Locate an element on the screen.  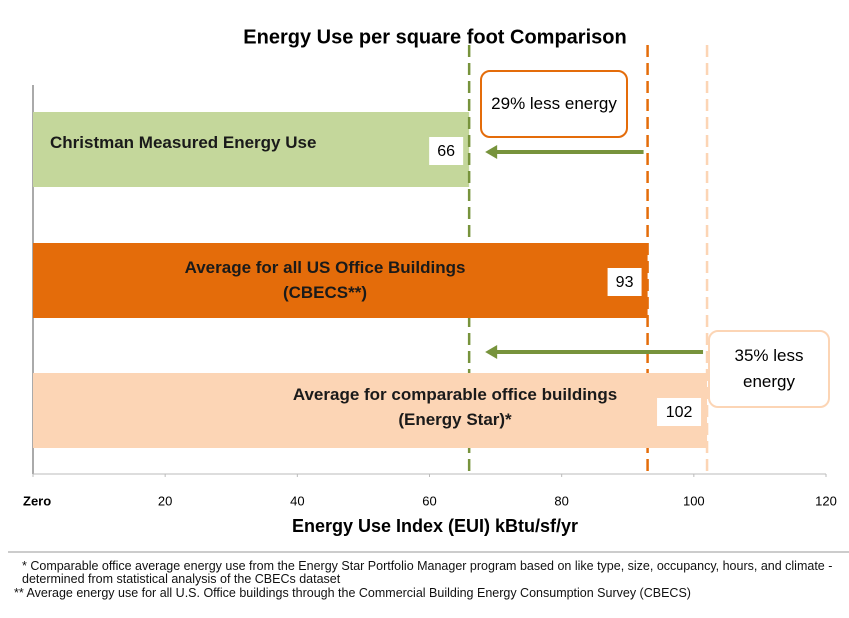
x-tick-label: 120 is located at coordinates (826, 500).